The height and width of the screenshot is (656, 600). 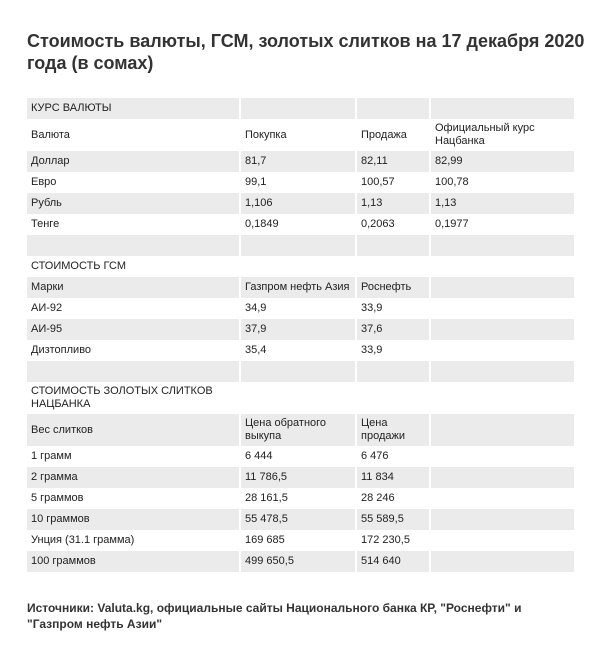 What do you see at coordinates (79, 266) in the screenshot?
I see `cell: СТОИМОСТЬ ГСМ` at bounding box center [79, 266].